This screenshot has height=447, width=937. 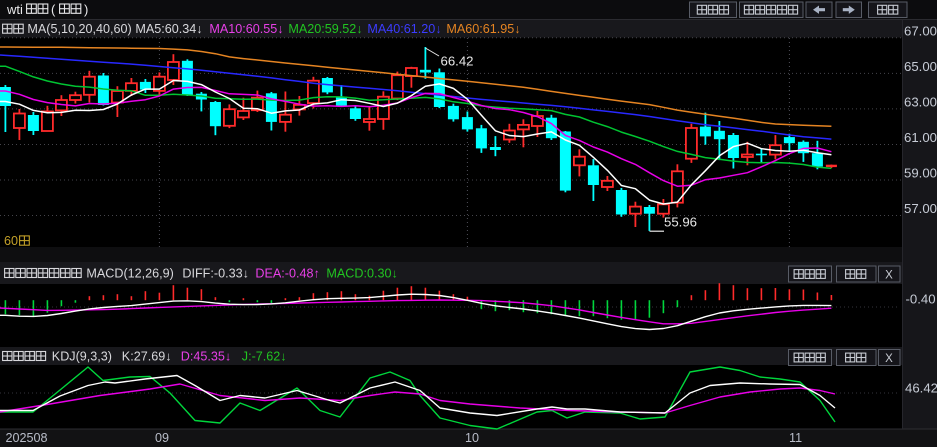 What do you see at coordinates (246, 29) in the screenshot?
I see `svg-text: MA10:60.55↓` at bounding box center [246, 29].